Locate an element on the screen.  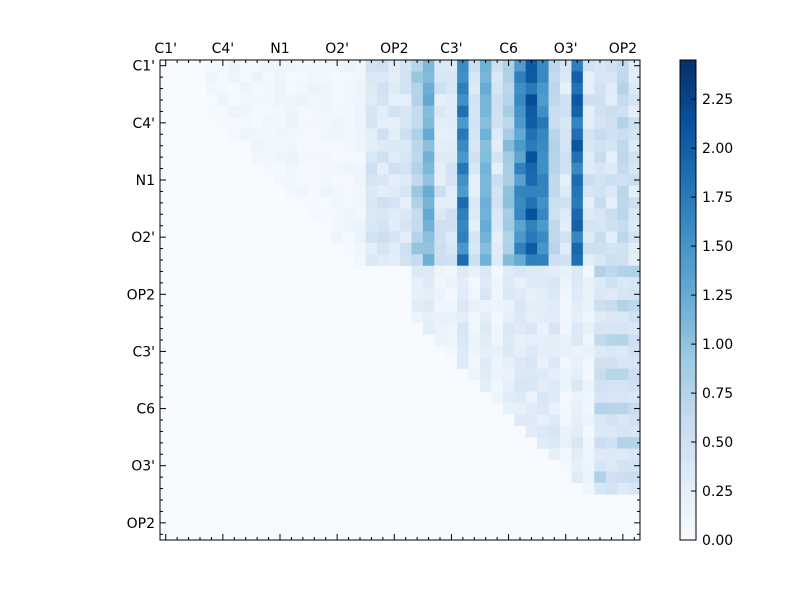
colorbar-tick-label: 2.00 is located at coordinates (717, 149).